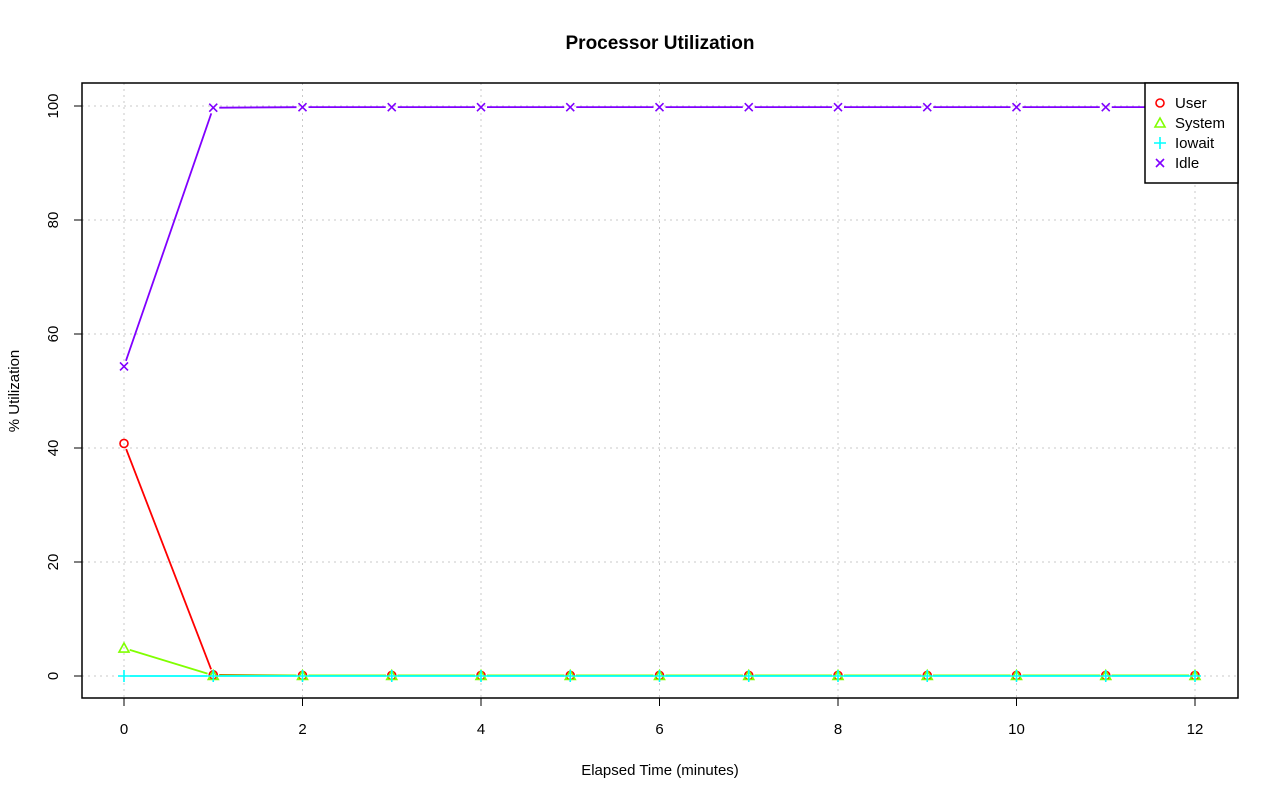 The height and width of the screenshot is (801, 1280). Describe the element at coordinates (302, 729) in the screenshot. I see `x-tick-label: 2` at that location.